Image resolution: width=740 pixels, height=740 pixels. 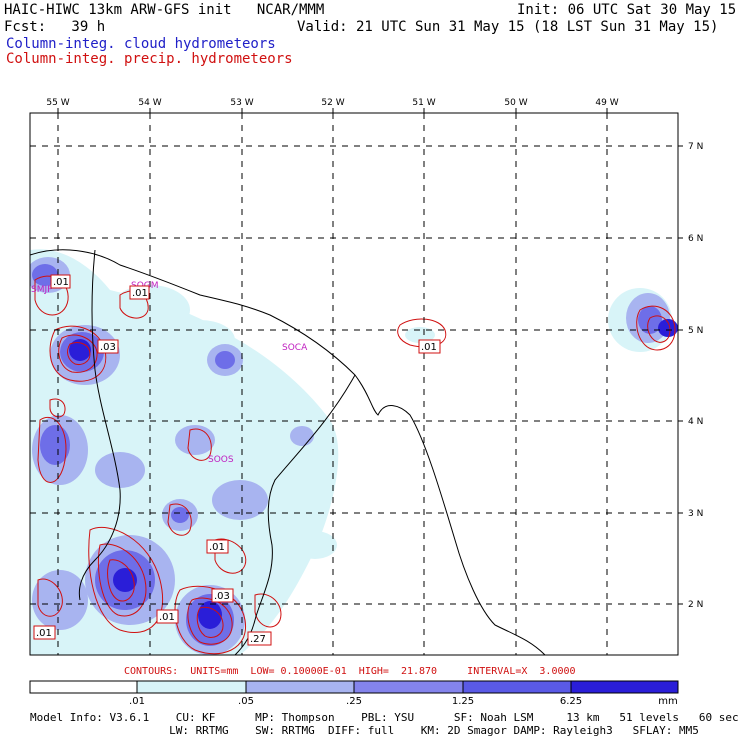 What do you see at coordinates (667, 701) in the screenshot?
I see `colorbar-unit: mm` at bounding box center [667, 701].